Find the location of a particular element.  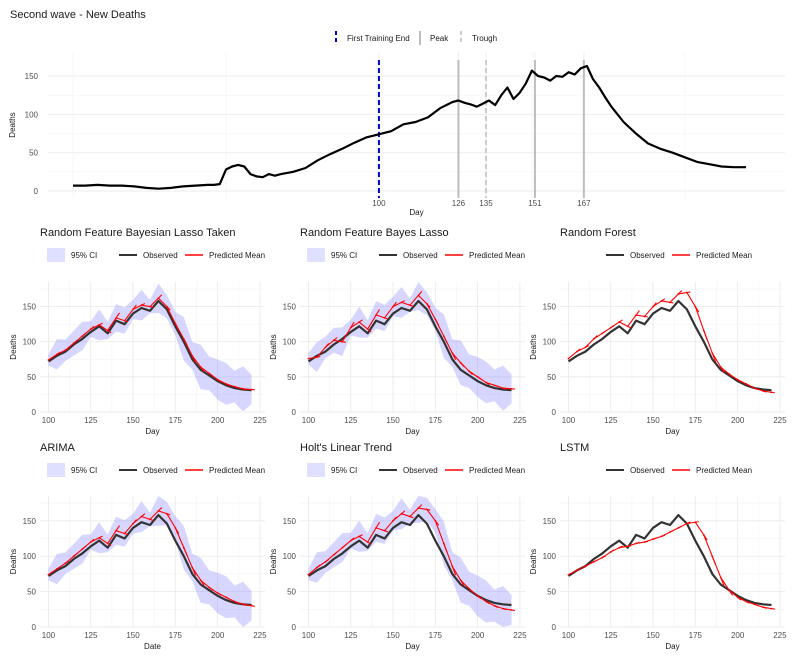

panel-title: ARIMA is located at coordinates (58, 448).